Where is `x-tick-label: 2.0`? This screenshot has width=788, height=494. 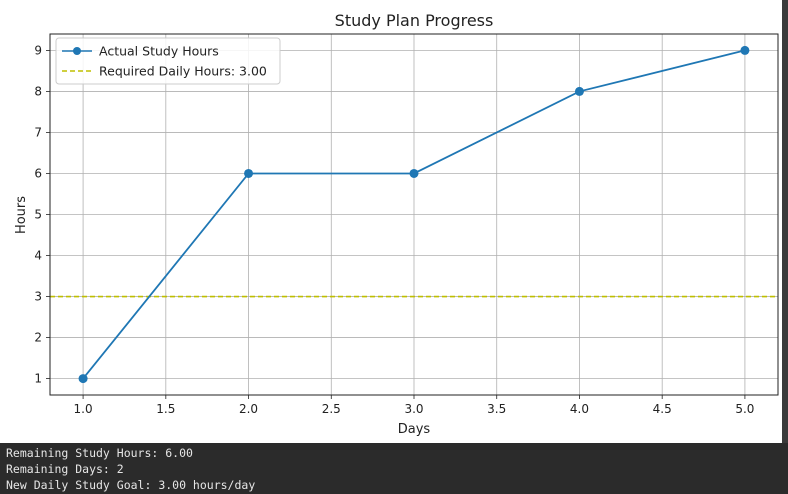
x-tick-label: 2.0 is located at coordinates (248, 409).